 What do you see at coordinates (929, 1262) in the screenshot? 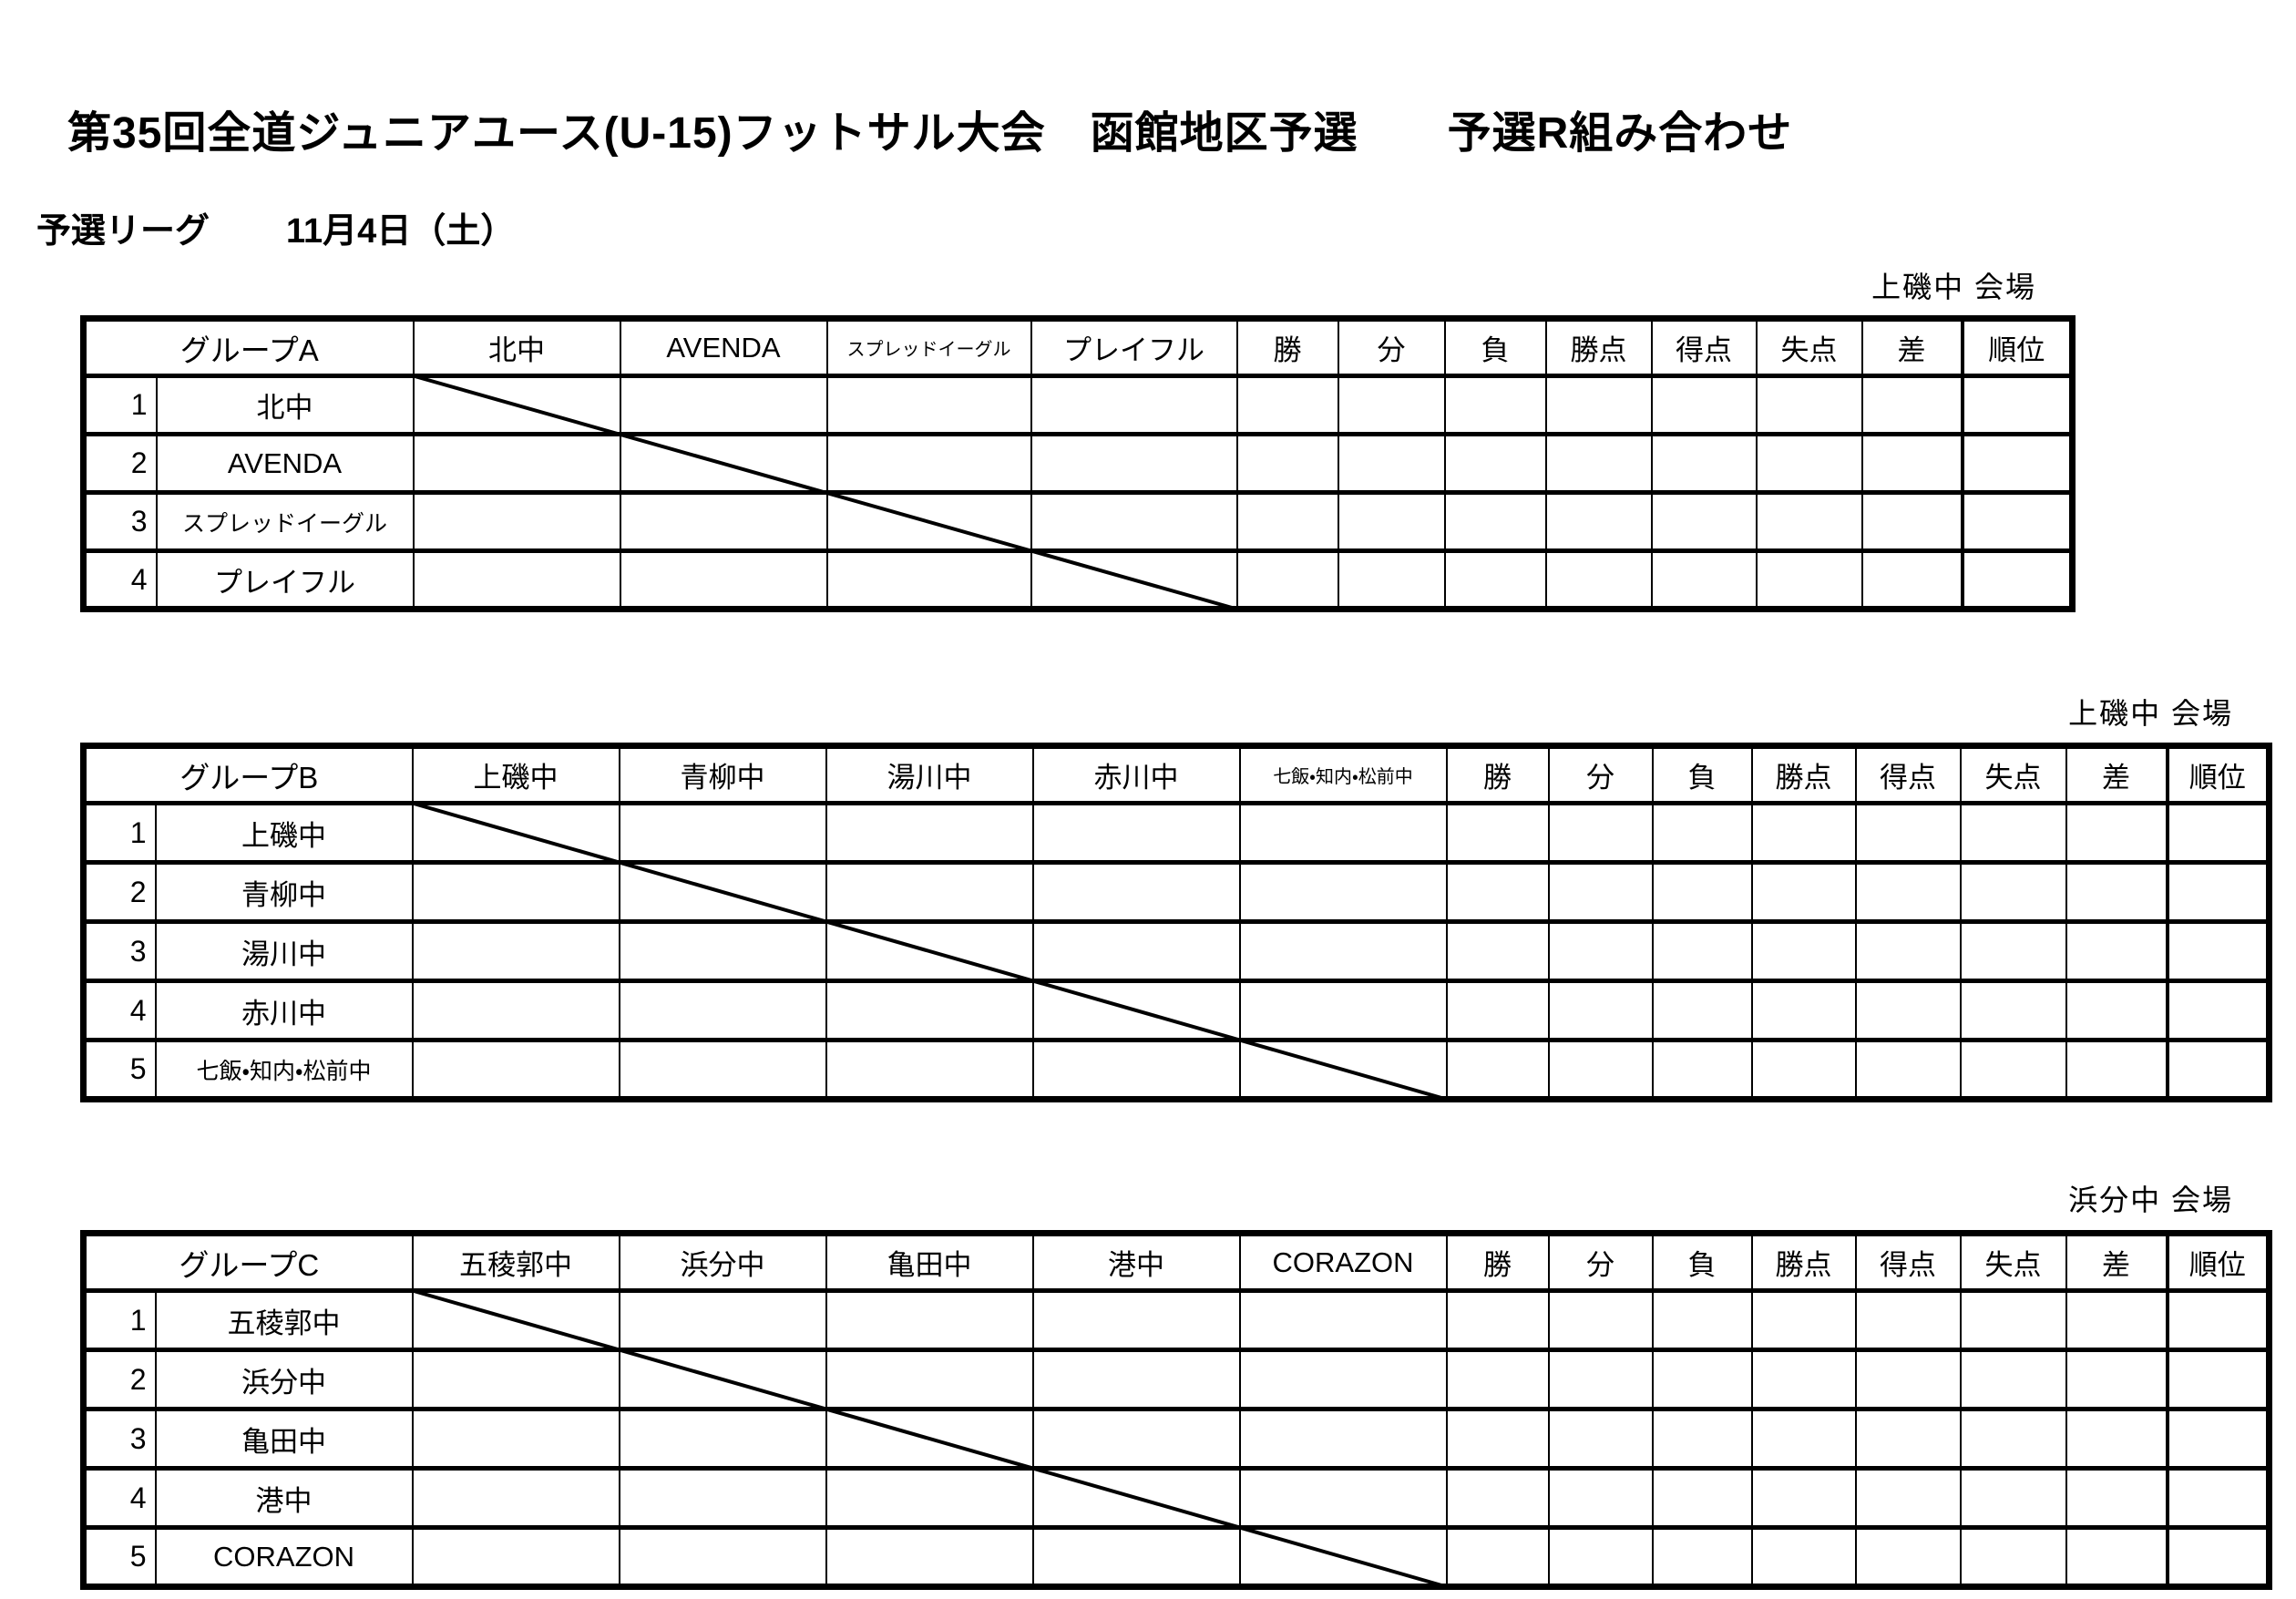
I see `opponent-header: 亀田中` at bounding box center [929, 1262].